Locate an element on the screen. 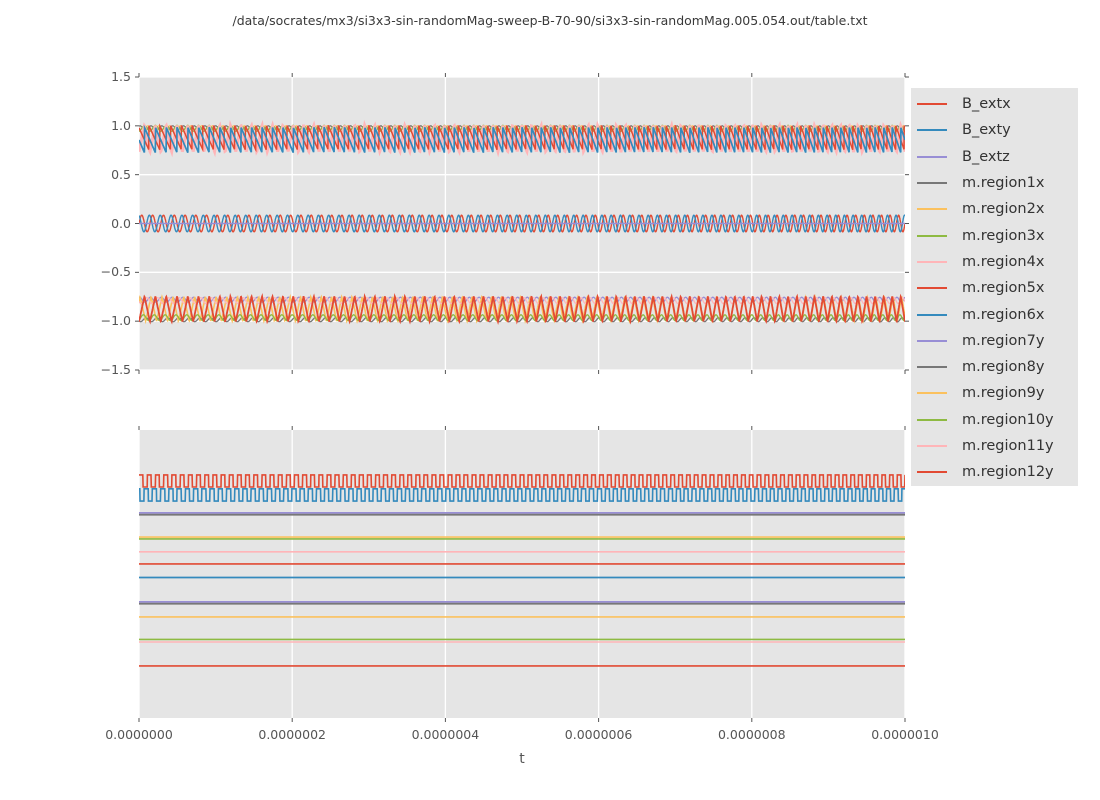 The image size is (1100, 800). legend-entry-label: m.region10y is located at coordinates (1008, 419).